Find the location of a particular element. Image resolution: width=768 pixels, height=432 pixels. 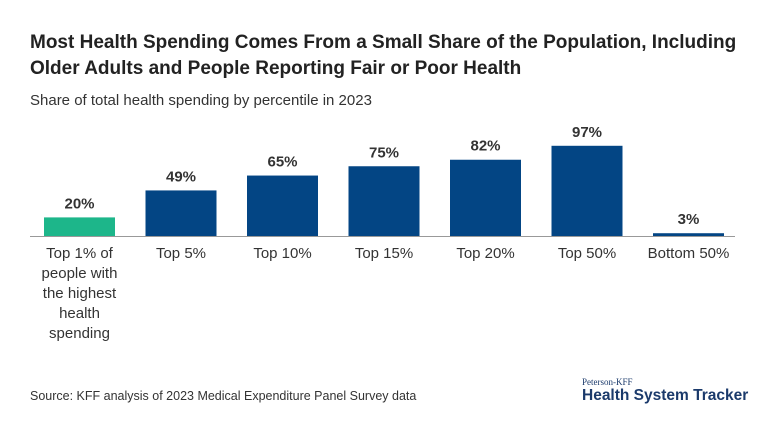

category-label: the highest is located at coordinates (80, 293).